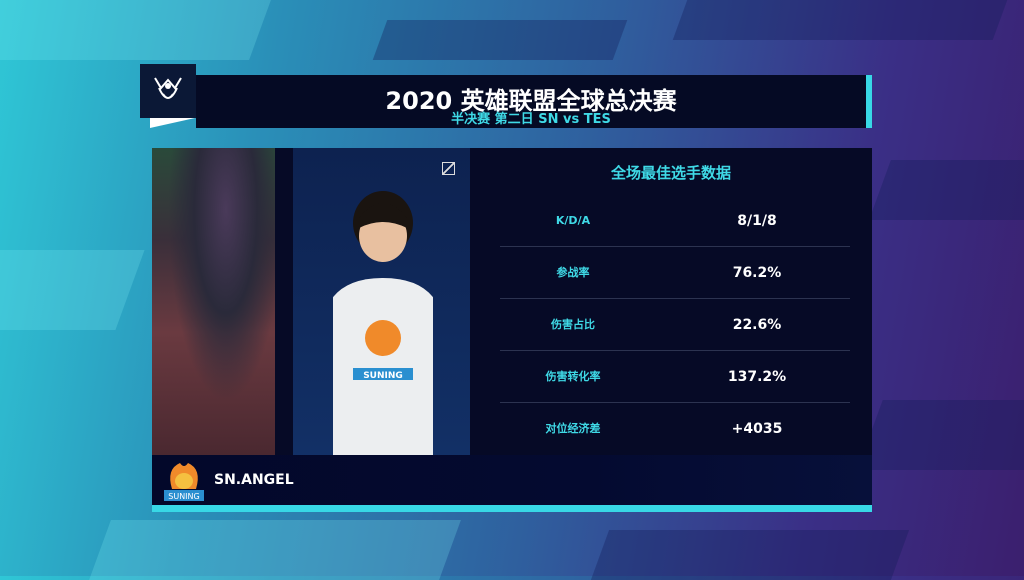 Image resolution: width=1024 pixels, height=580 pixels. I want to click on header-banner: 2020 英雄联盟全球总决赛 半决赛 第二日 SN vs TES, so click(531, 101).